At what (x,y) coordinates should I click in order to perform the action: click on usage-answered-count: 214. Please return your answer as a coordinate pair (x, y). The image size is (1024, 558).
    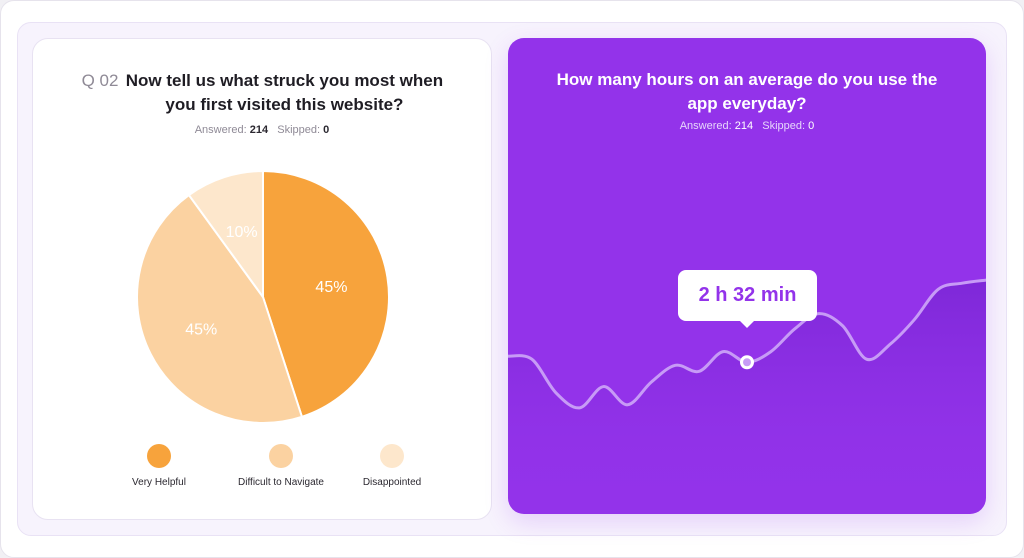
    Looking at the image, I should click on (744, 126).